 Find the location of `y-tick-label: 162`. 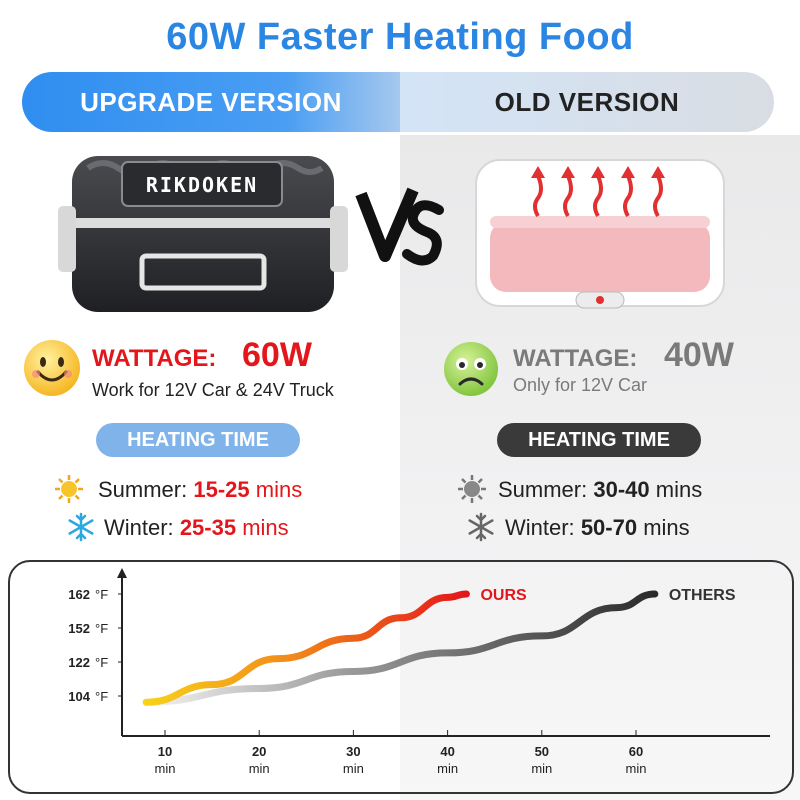

y-tick-label: 162 is located at coordinates (79, 594).